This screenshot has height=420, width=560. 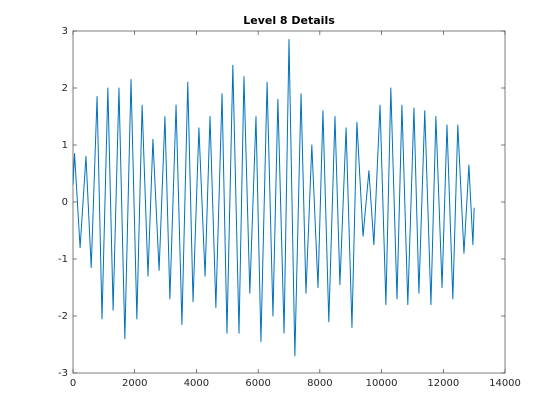 What do you see at coordinates (63, 373) in the screenshot?
I see `y-tick-label: -3` at bounding box center [63, 373].